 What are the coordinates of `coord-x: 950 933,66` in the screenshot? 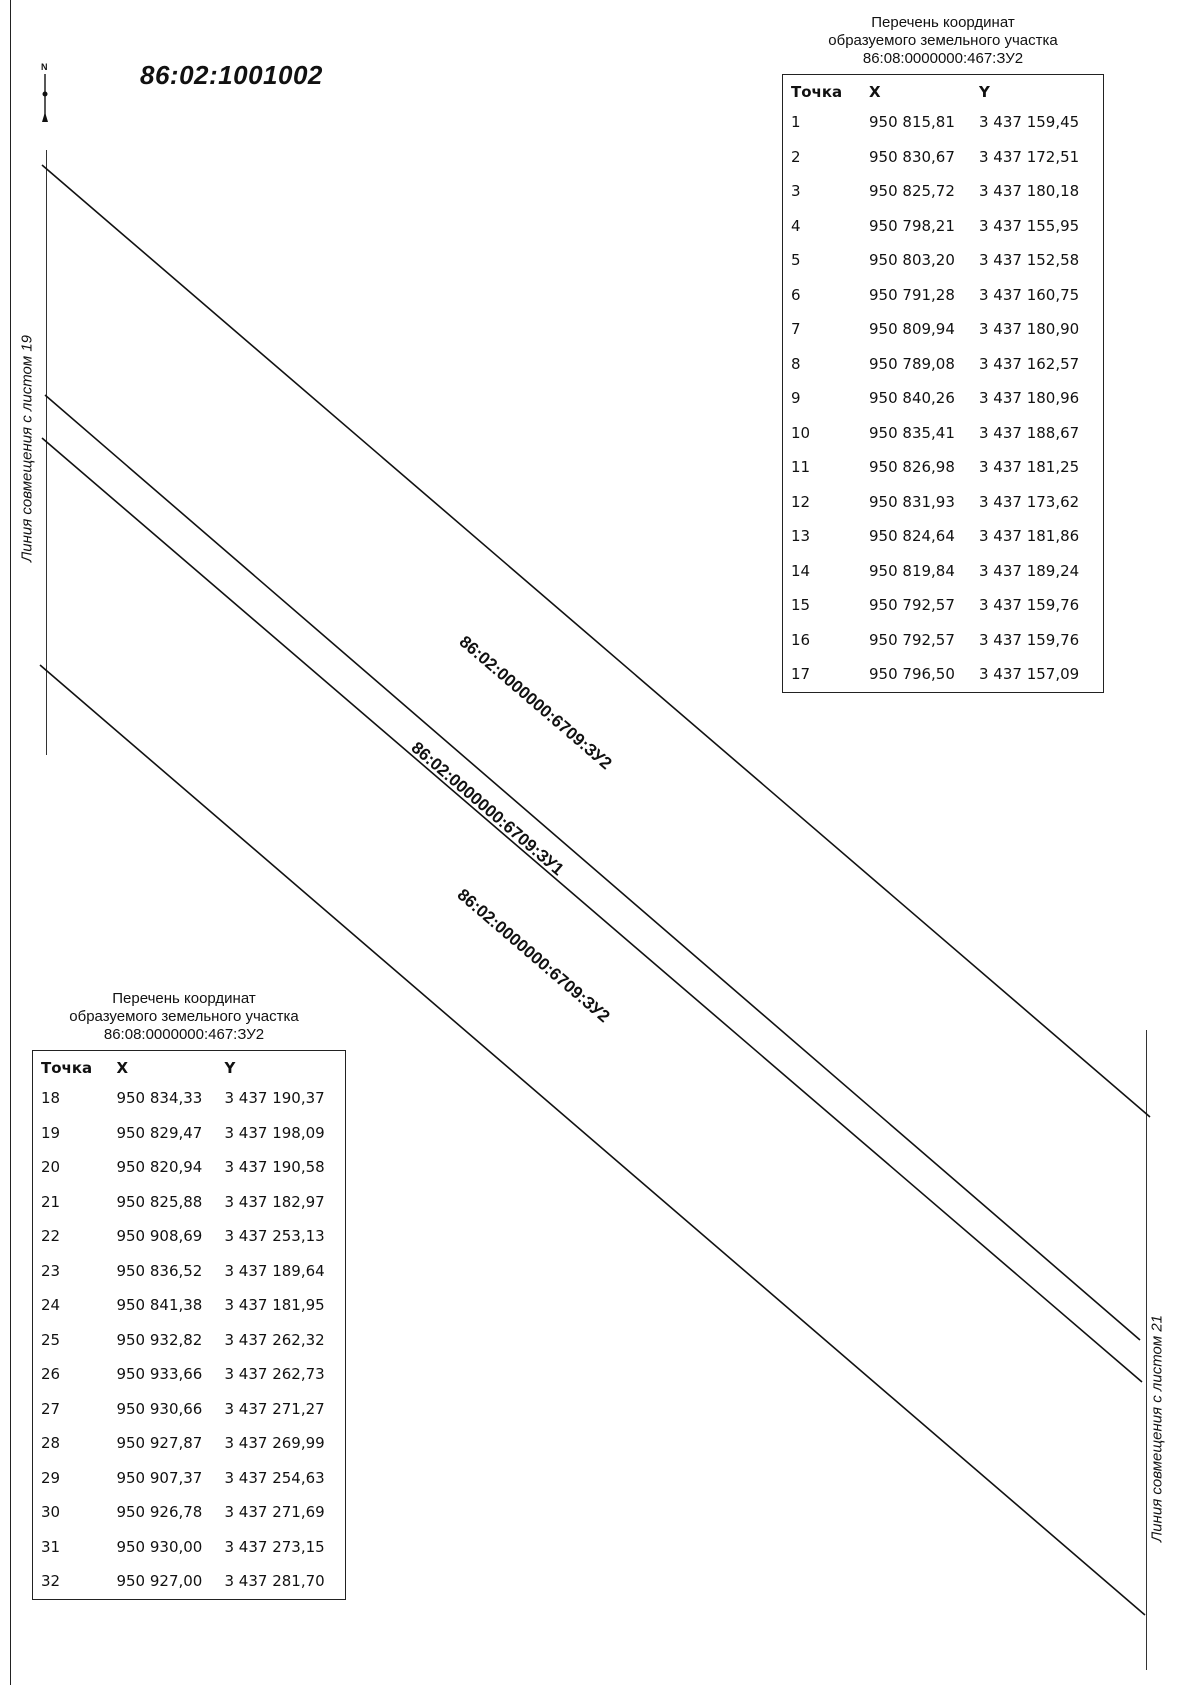 It's located at (159, 1374).